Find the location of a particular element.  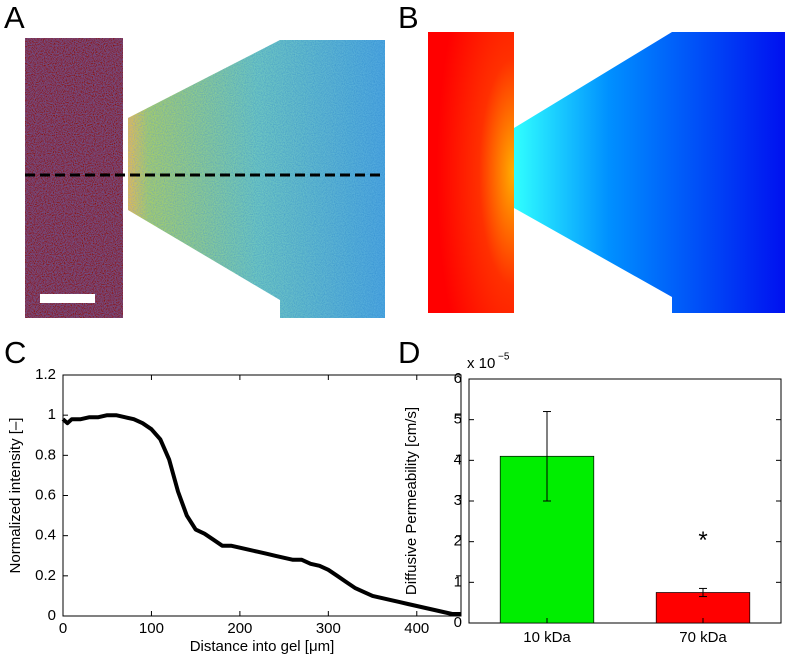

y-axis-label: Diffusive Permeability [cm/s] is located at coordinates (411, 501).